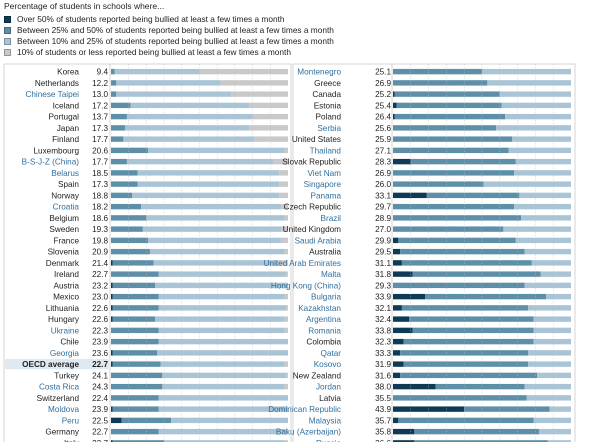  What do you see at coordinates (383, 432) in the screenshot?
I see `value-label: 35.8` at bounding box center [383, 432].